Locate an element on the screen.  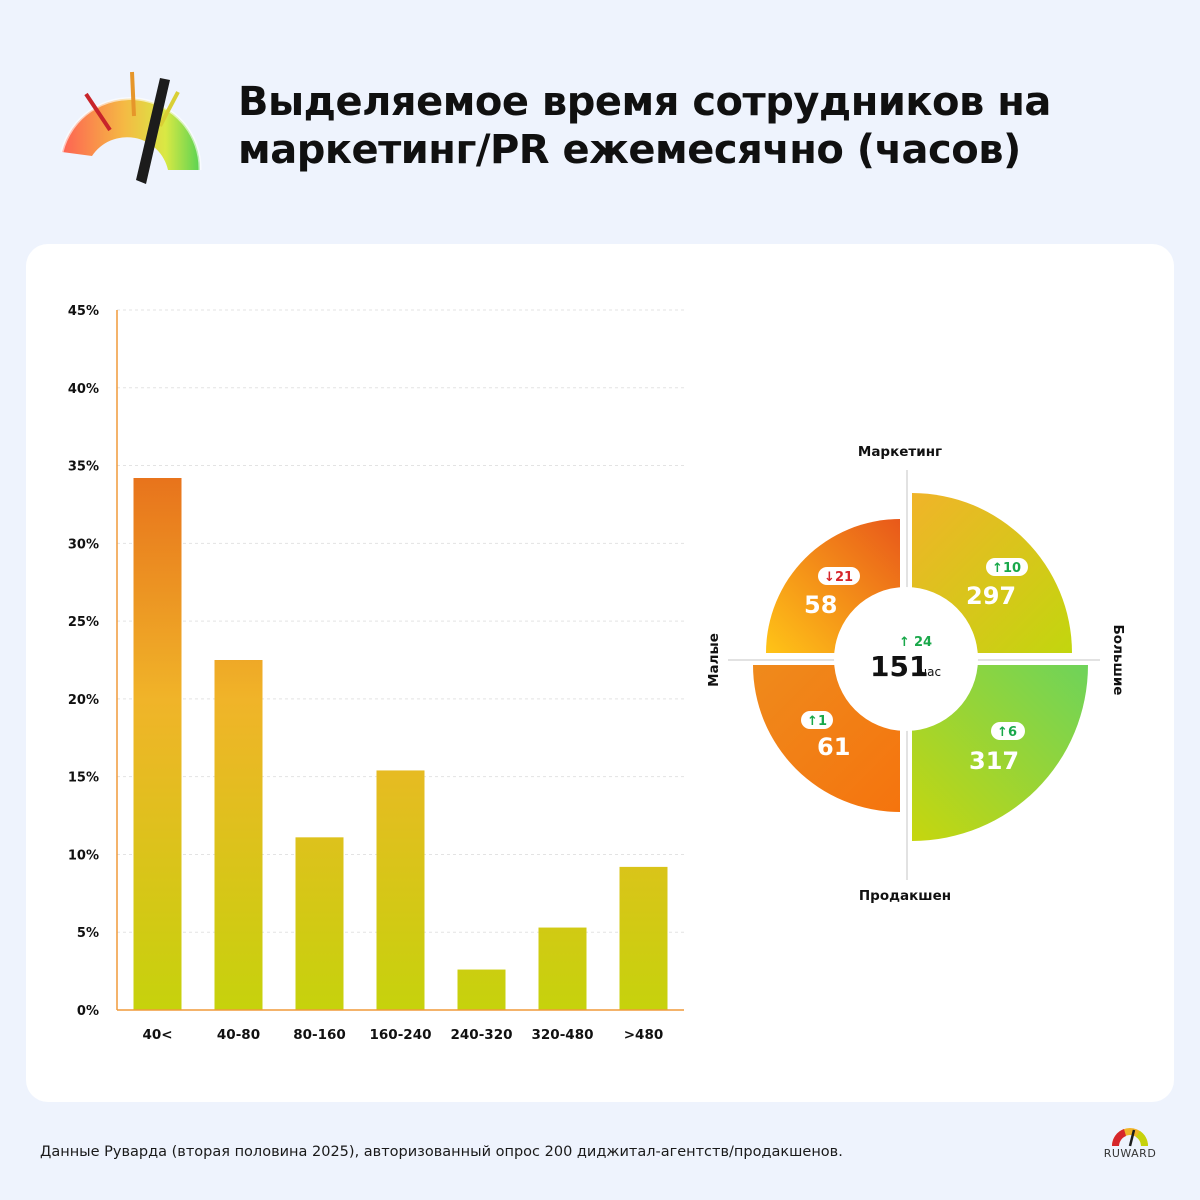
axis-label-left: Малые is located at coordinates (714, 660).